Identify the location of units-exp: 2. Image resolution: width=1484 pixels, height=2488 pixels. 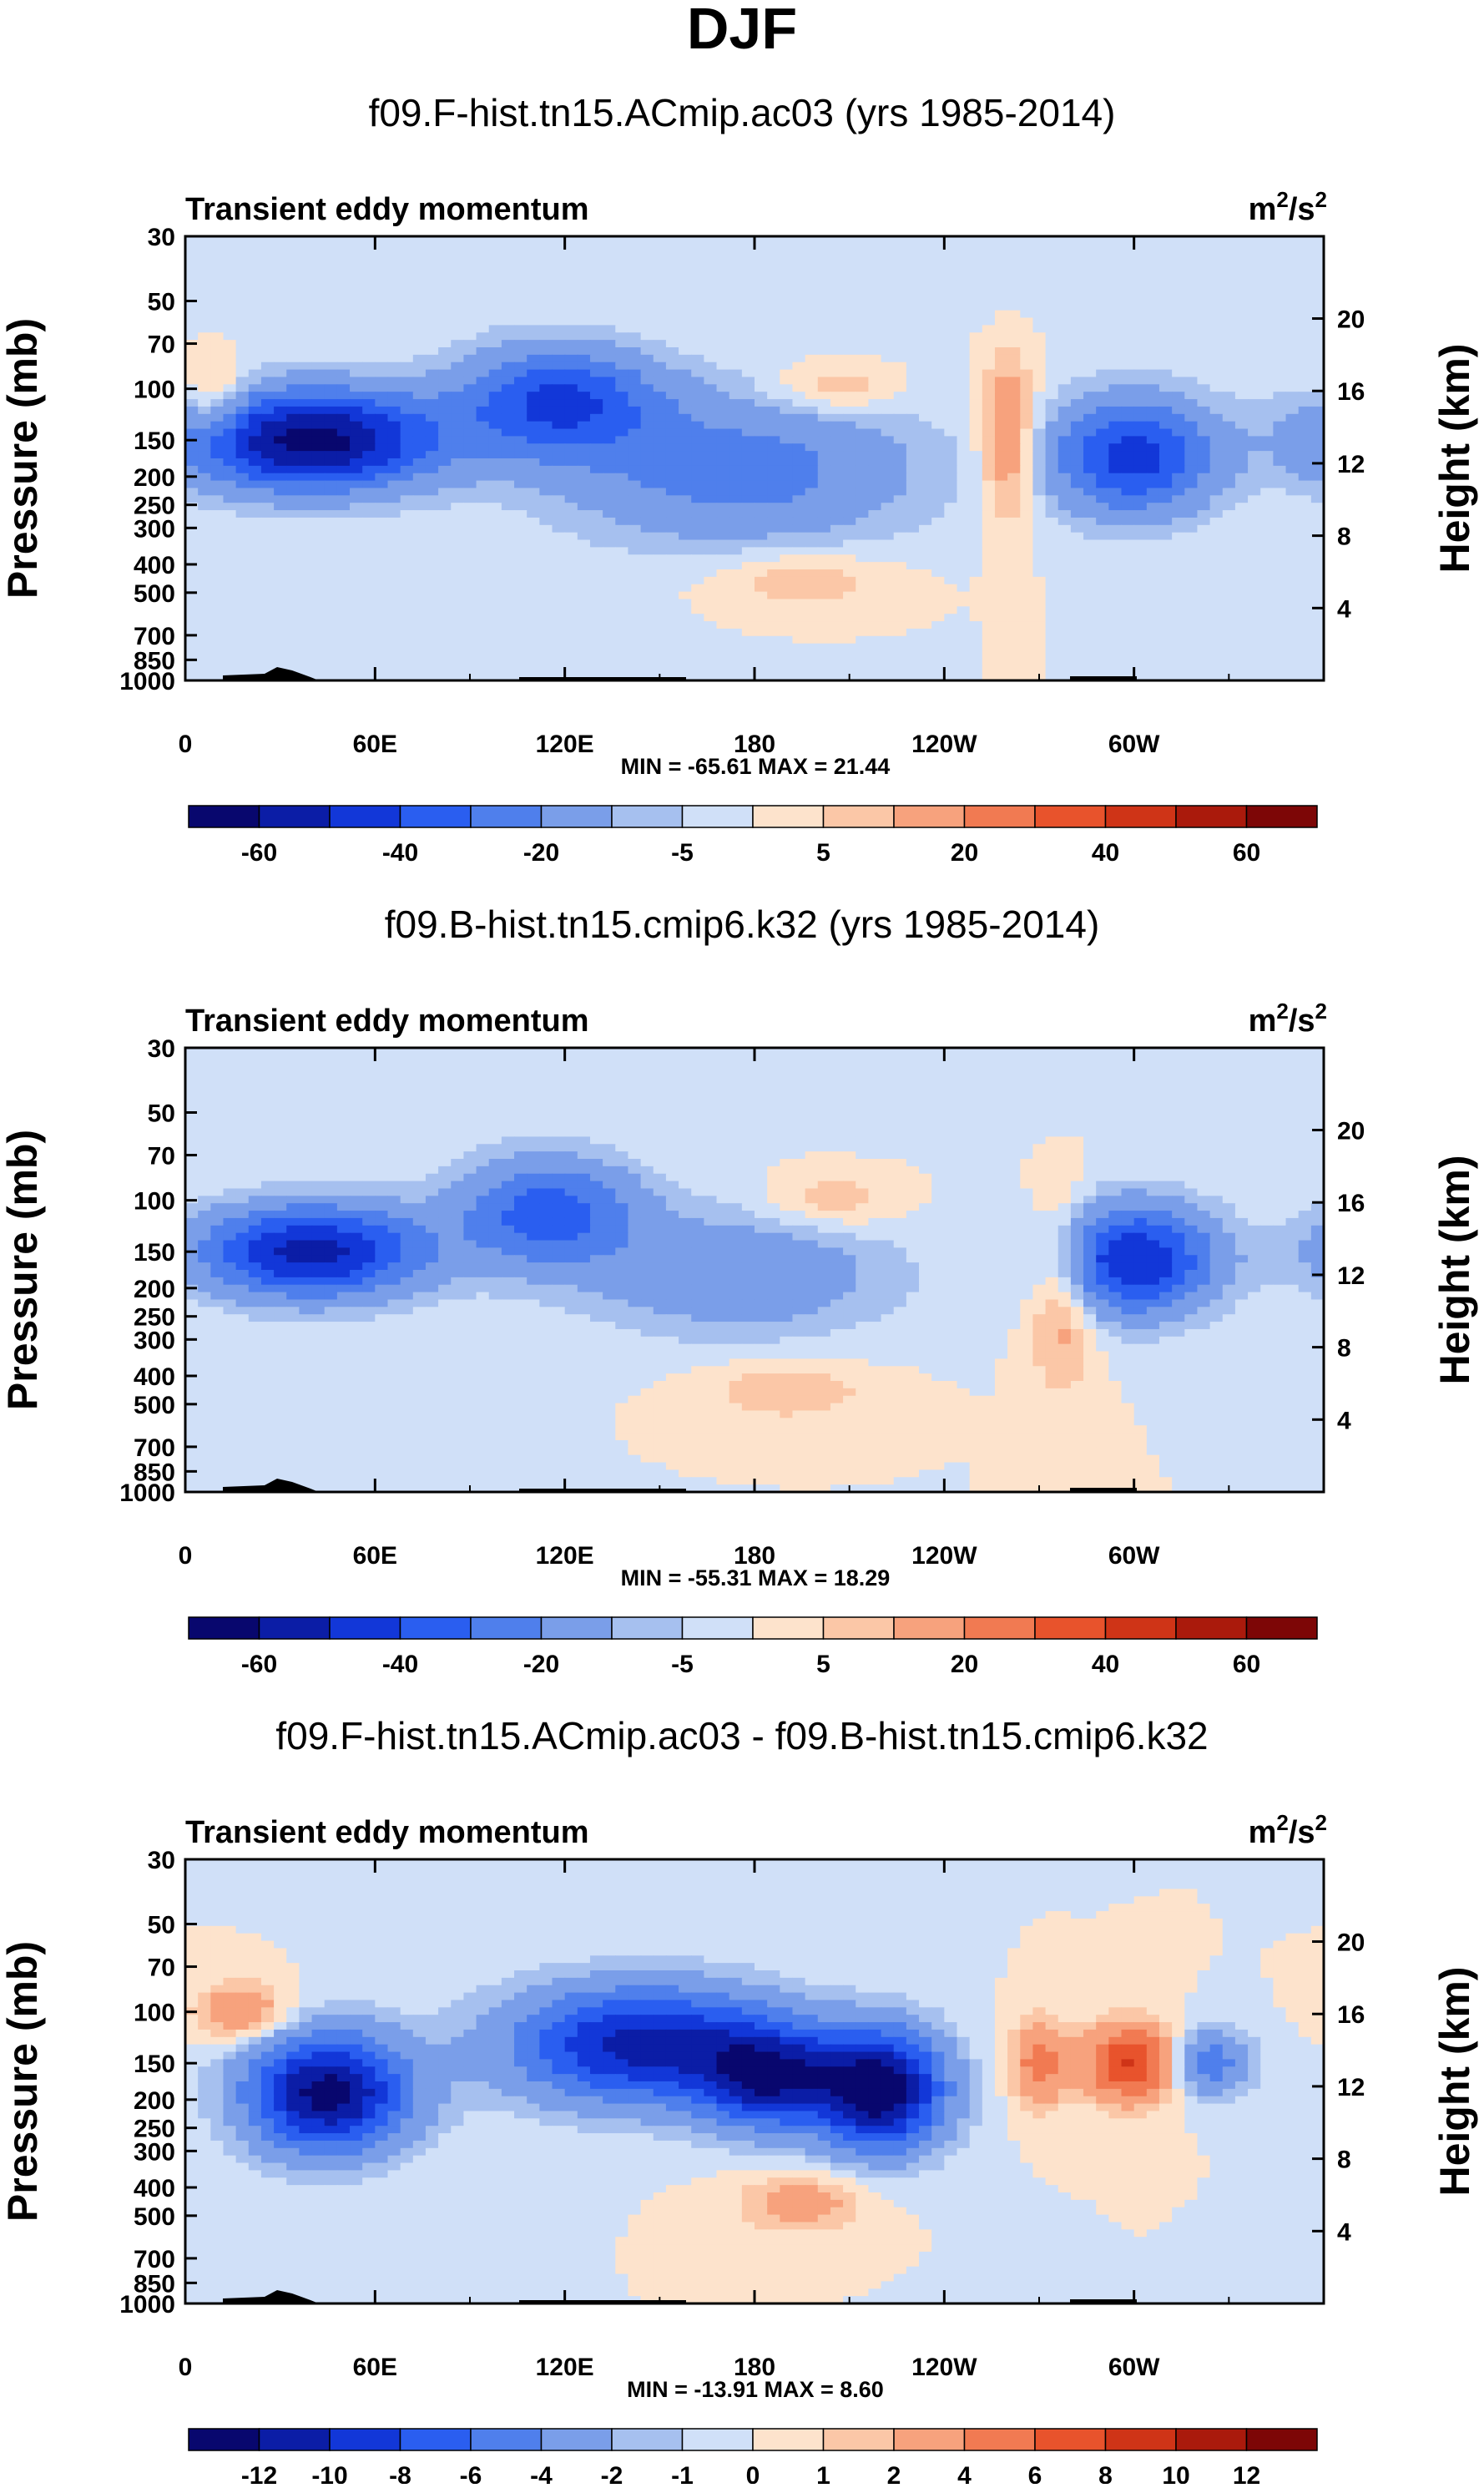
(1321, 199).